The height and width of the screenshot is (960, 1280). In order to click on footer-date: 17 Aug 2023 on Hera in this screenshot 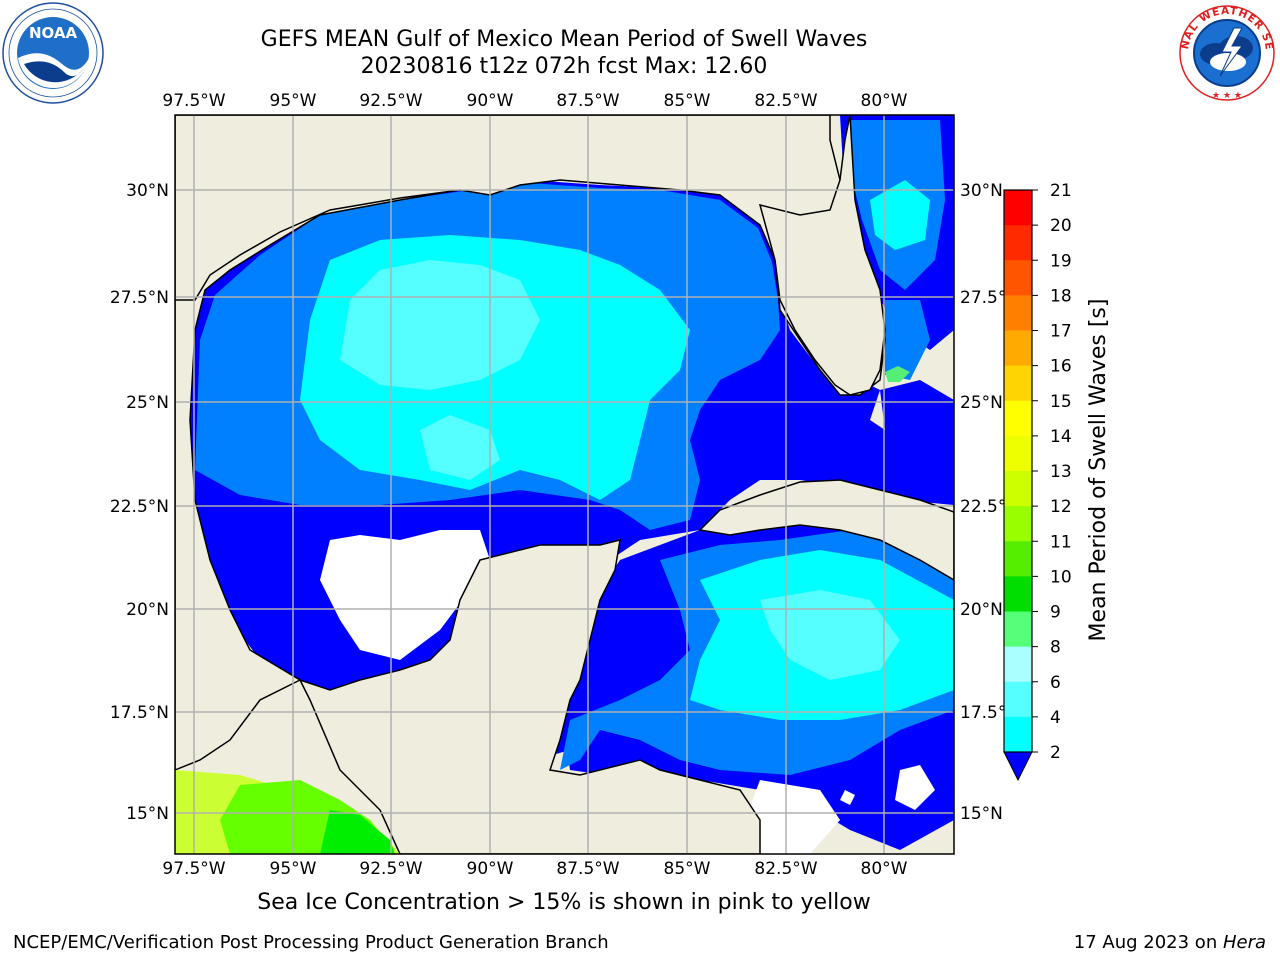, I will do `click(1170, 942)`.